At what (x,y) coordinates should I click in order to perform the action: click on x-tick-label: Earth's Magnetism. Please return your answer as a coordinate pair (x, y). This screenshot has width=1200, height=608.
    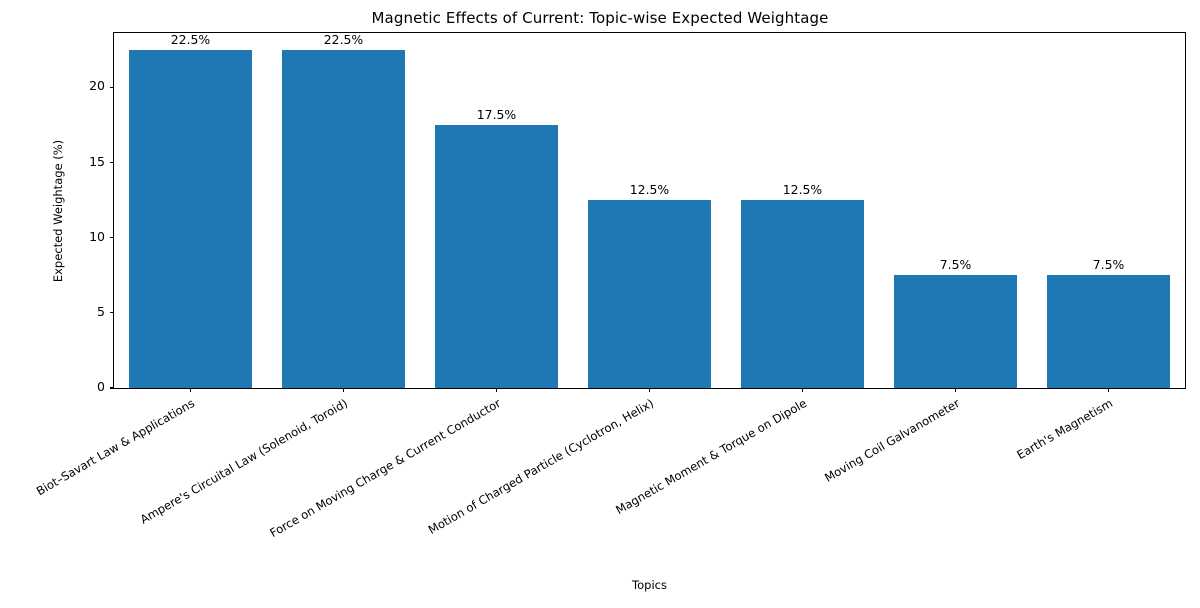
    Looking at the image, I should click on (1064, 429).